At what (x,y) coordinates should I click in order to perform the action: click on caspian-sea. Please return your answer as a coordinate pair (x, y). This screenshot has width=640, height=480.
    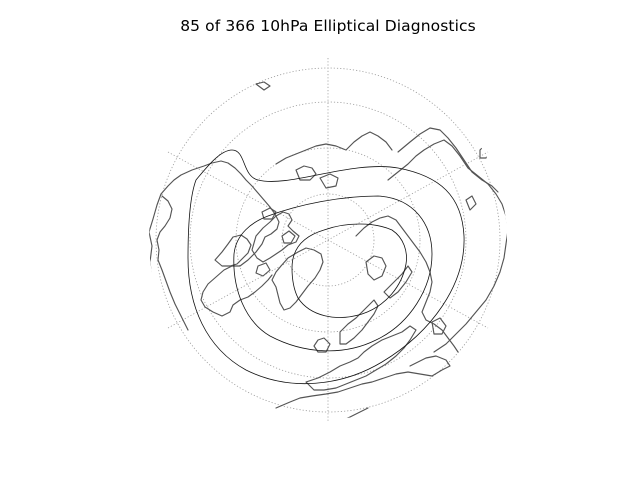
    Looking at the image, I should click on (439, 326).